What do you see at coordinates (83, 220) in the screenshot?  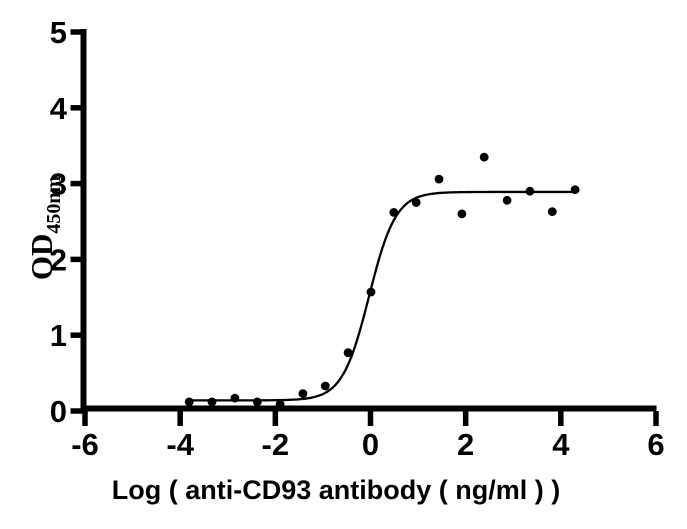 I see `y-axis-line` at bounding box center [83, 220].